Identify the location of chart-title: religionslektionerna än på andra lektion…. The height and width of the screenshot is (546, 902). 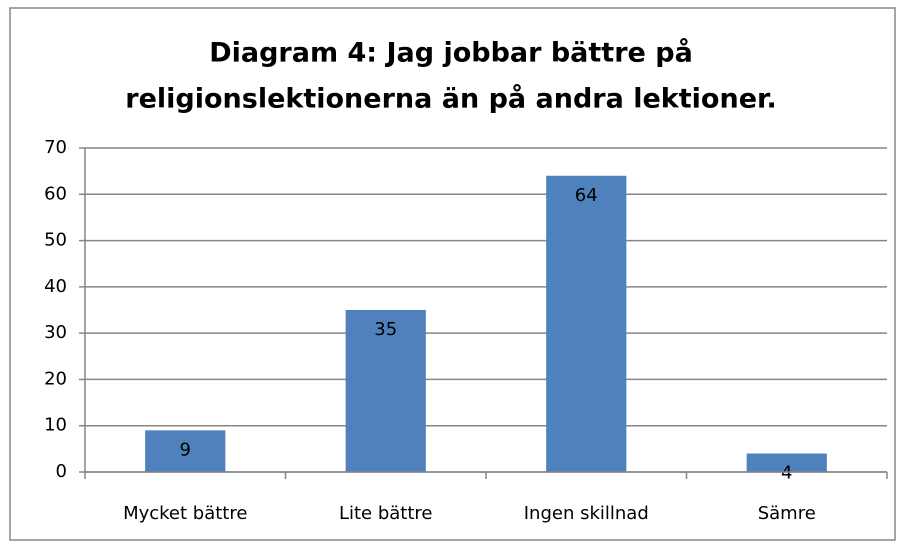
(450, 99).